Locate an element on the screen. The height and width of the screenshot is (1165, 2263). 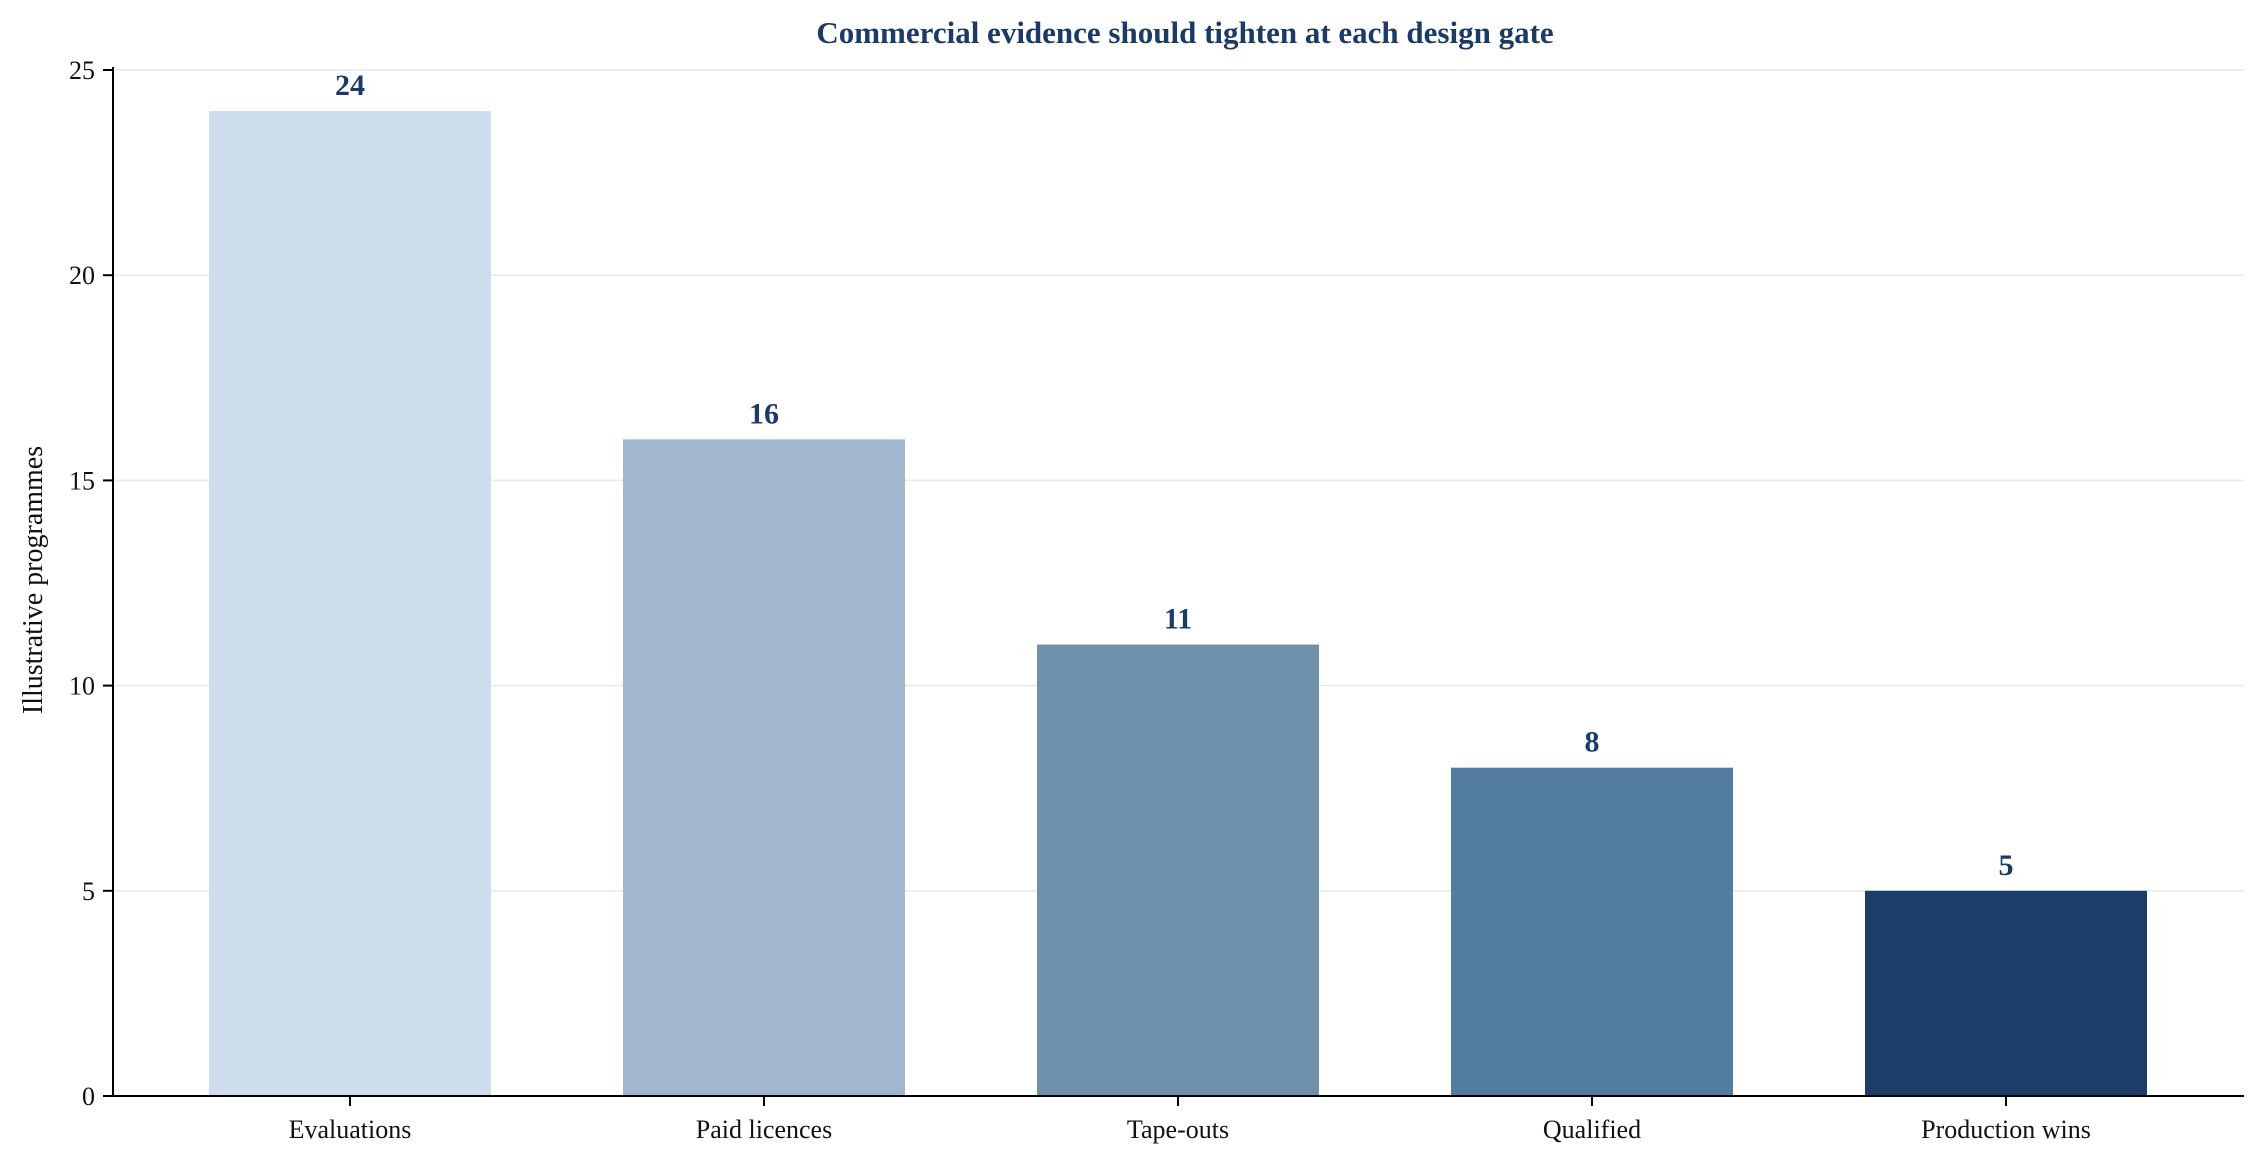
y-tick-label: 15 is located at coordinates (82, 480).